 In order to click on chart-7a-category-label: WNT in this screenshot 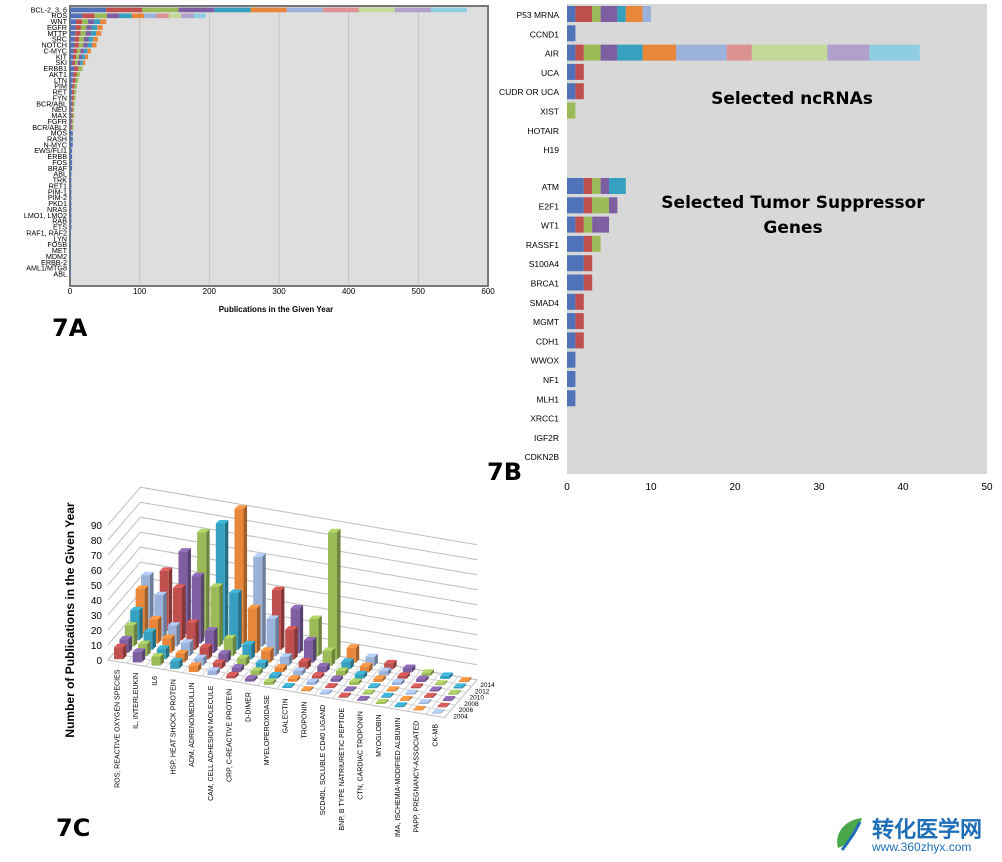, I will do `click(59, 21)`.